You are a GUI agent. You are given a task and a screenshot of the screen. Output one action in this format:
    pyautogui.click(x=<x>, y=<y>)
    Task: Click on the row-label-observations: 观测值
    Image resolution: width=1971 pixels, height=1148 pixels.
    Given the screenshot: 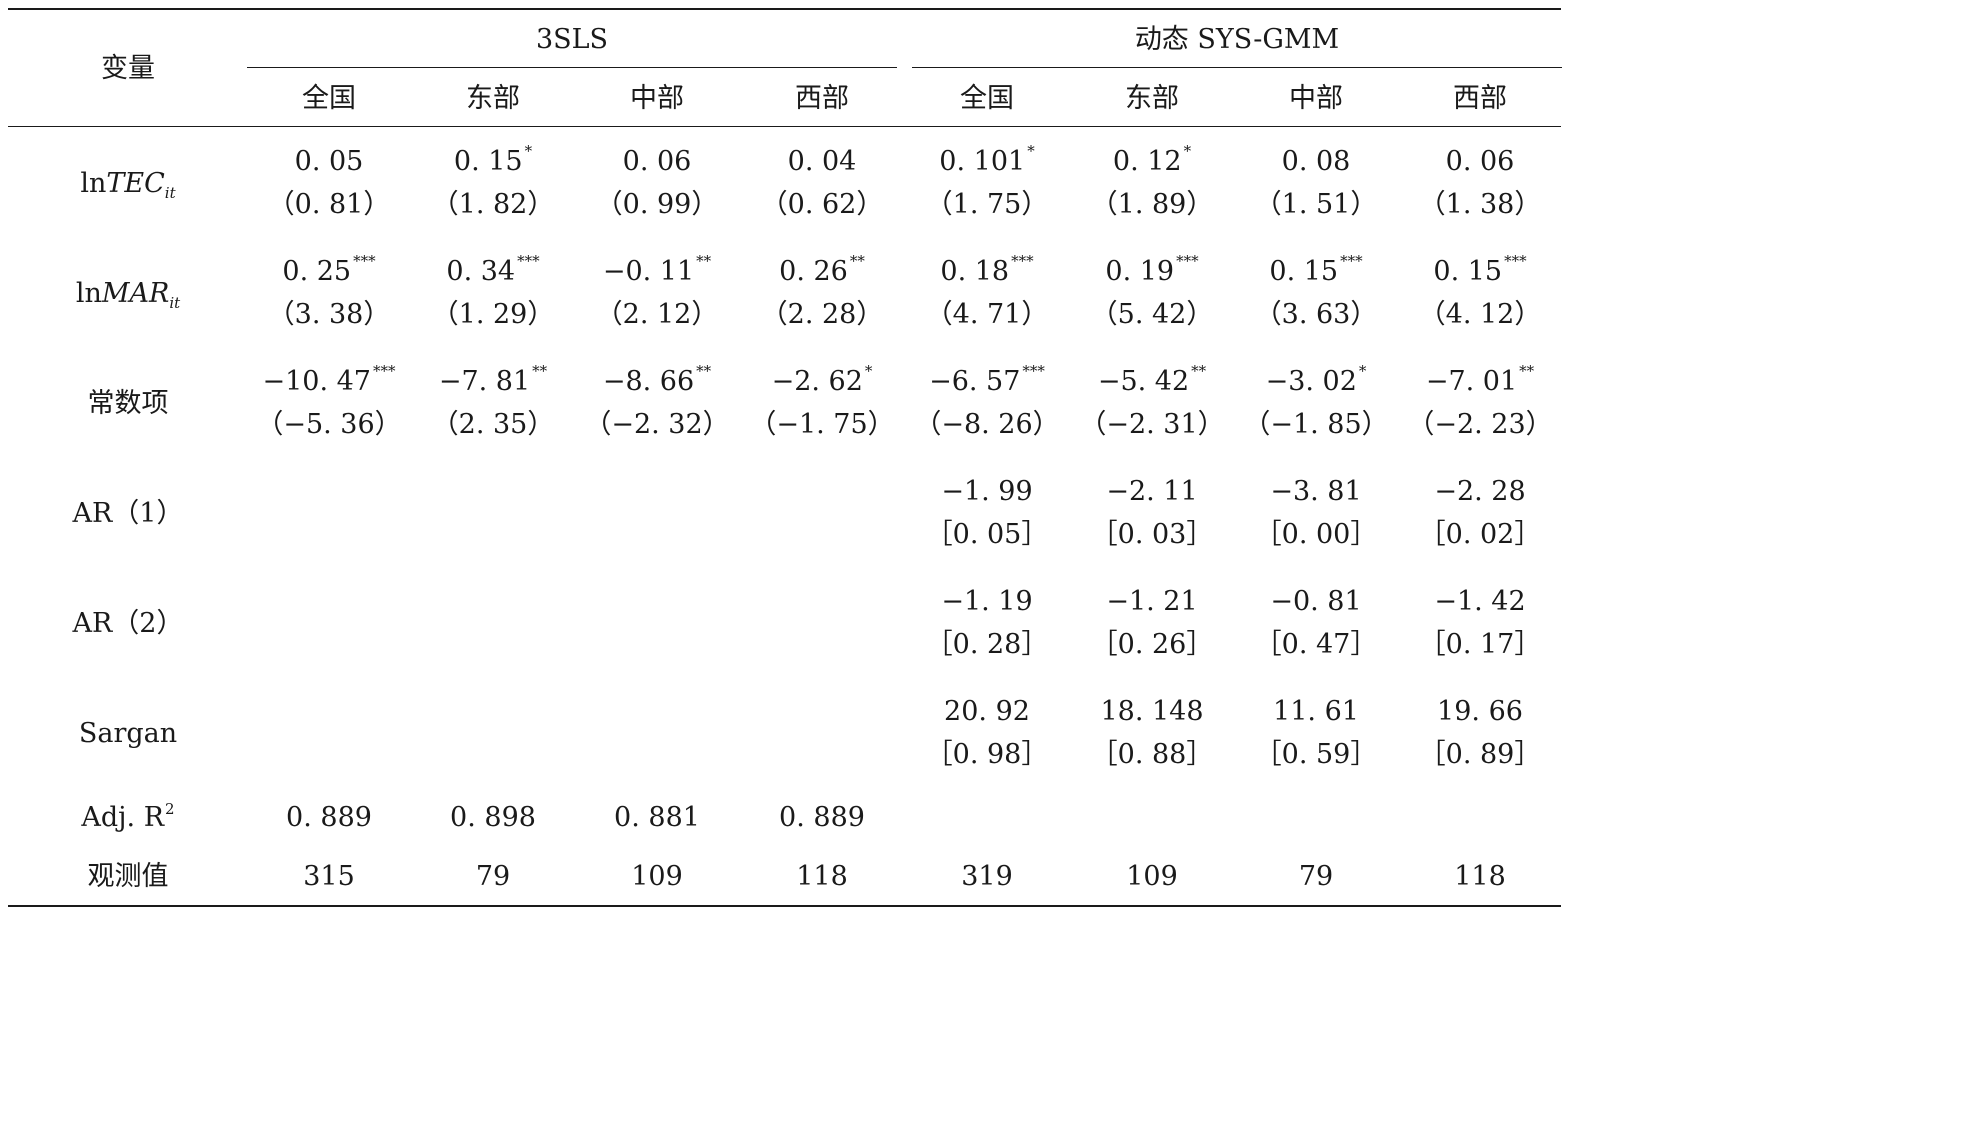 What is the action you would take?
    pyautogui.click(x=128, y=876)
    